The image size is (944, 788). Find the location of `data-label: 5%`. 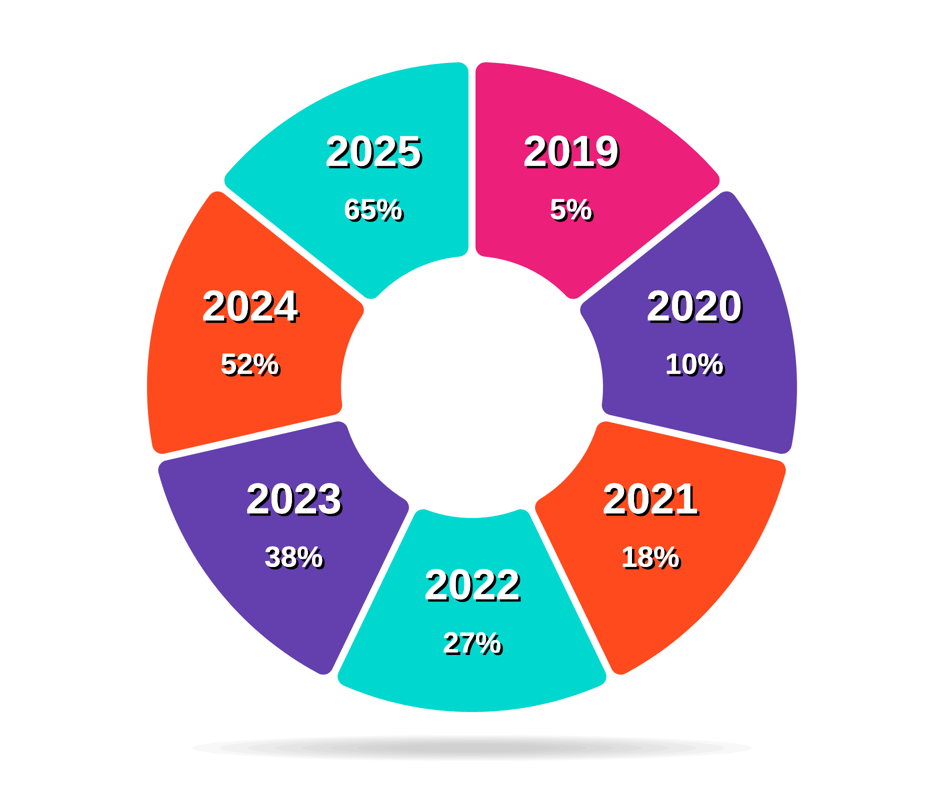

data-label: 5% is located at coordinates (572, 210).